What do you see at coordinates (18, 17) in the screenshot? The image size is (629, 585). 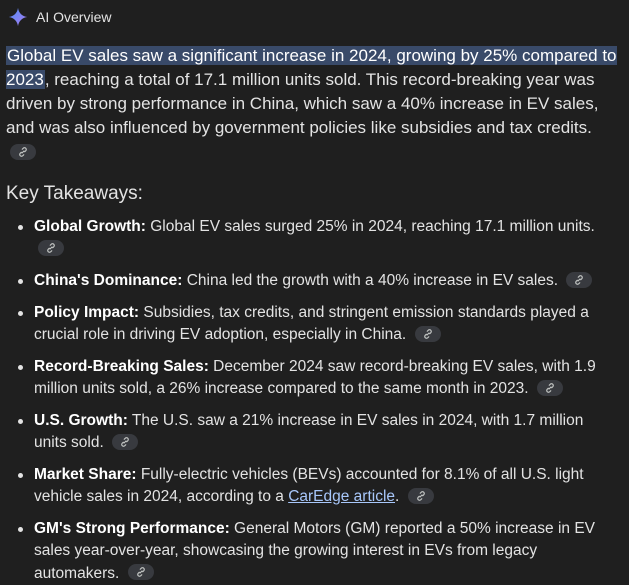 I see `sparkle-icon` at bounding box center [18, 17].